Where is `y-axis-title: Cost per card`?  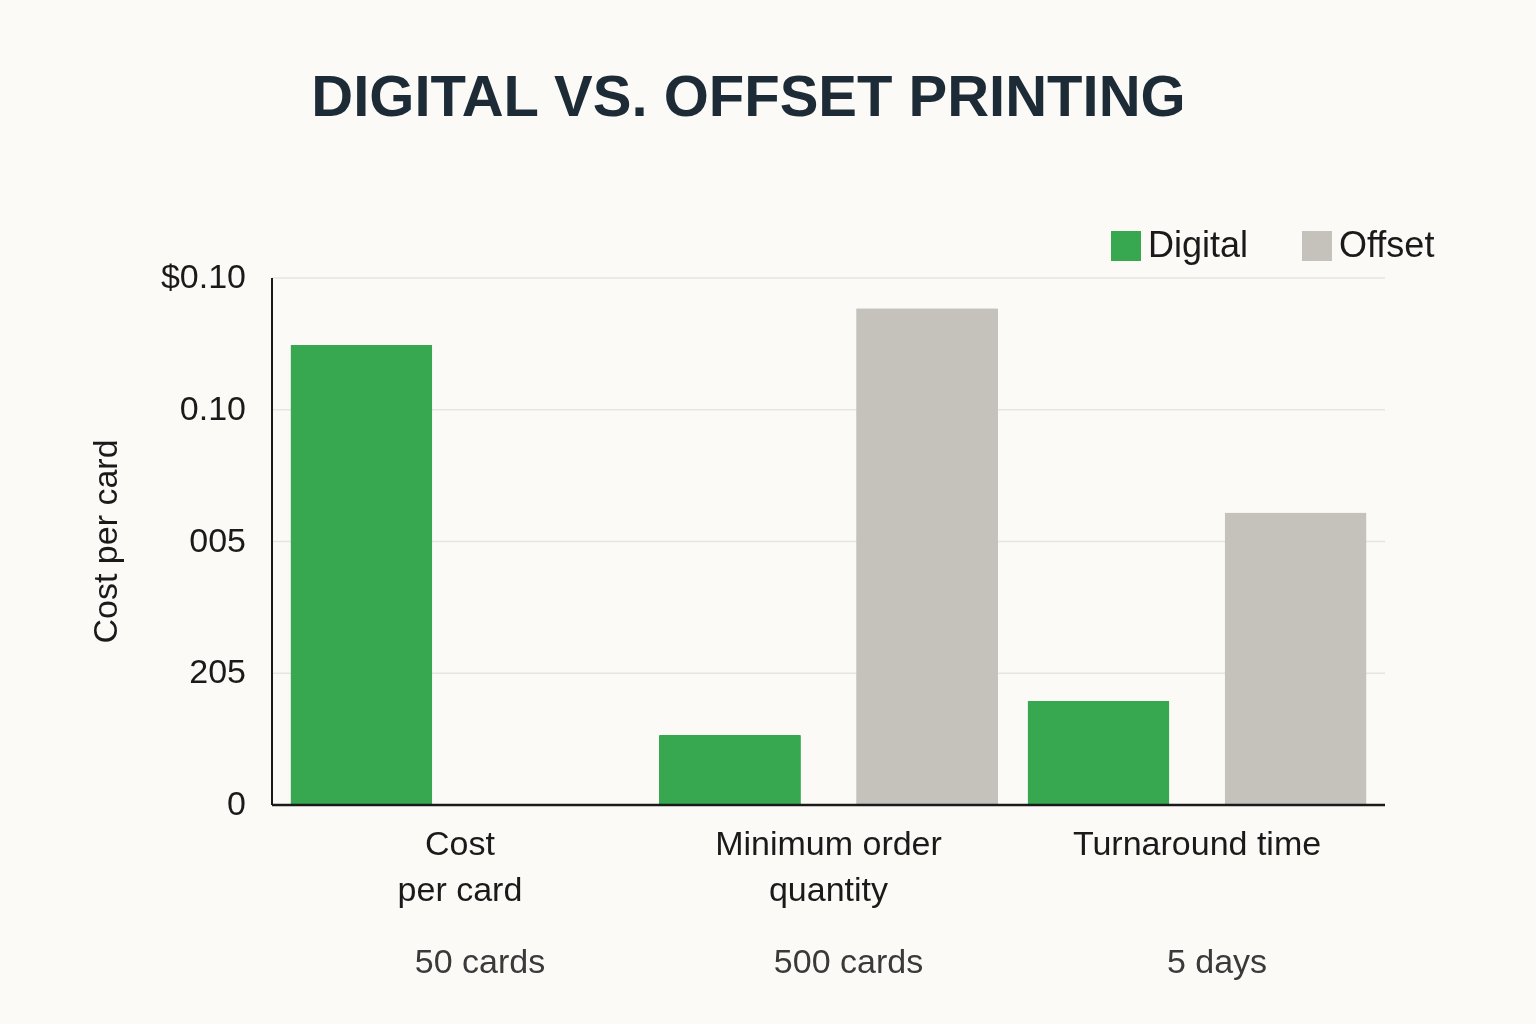
y-axis-title: Cost per card is located at coordinates (105, 541).